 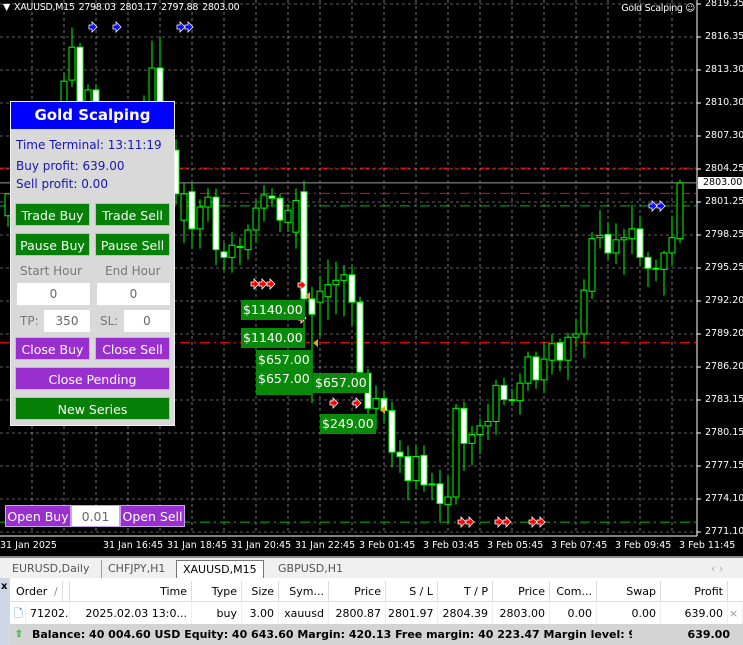 What do you see at coordinates (53, 294) in the screenshot?
I see `start-hour-input: 0` at bounding box center [53, 294].